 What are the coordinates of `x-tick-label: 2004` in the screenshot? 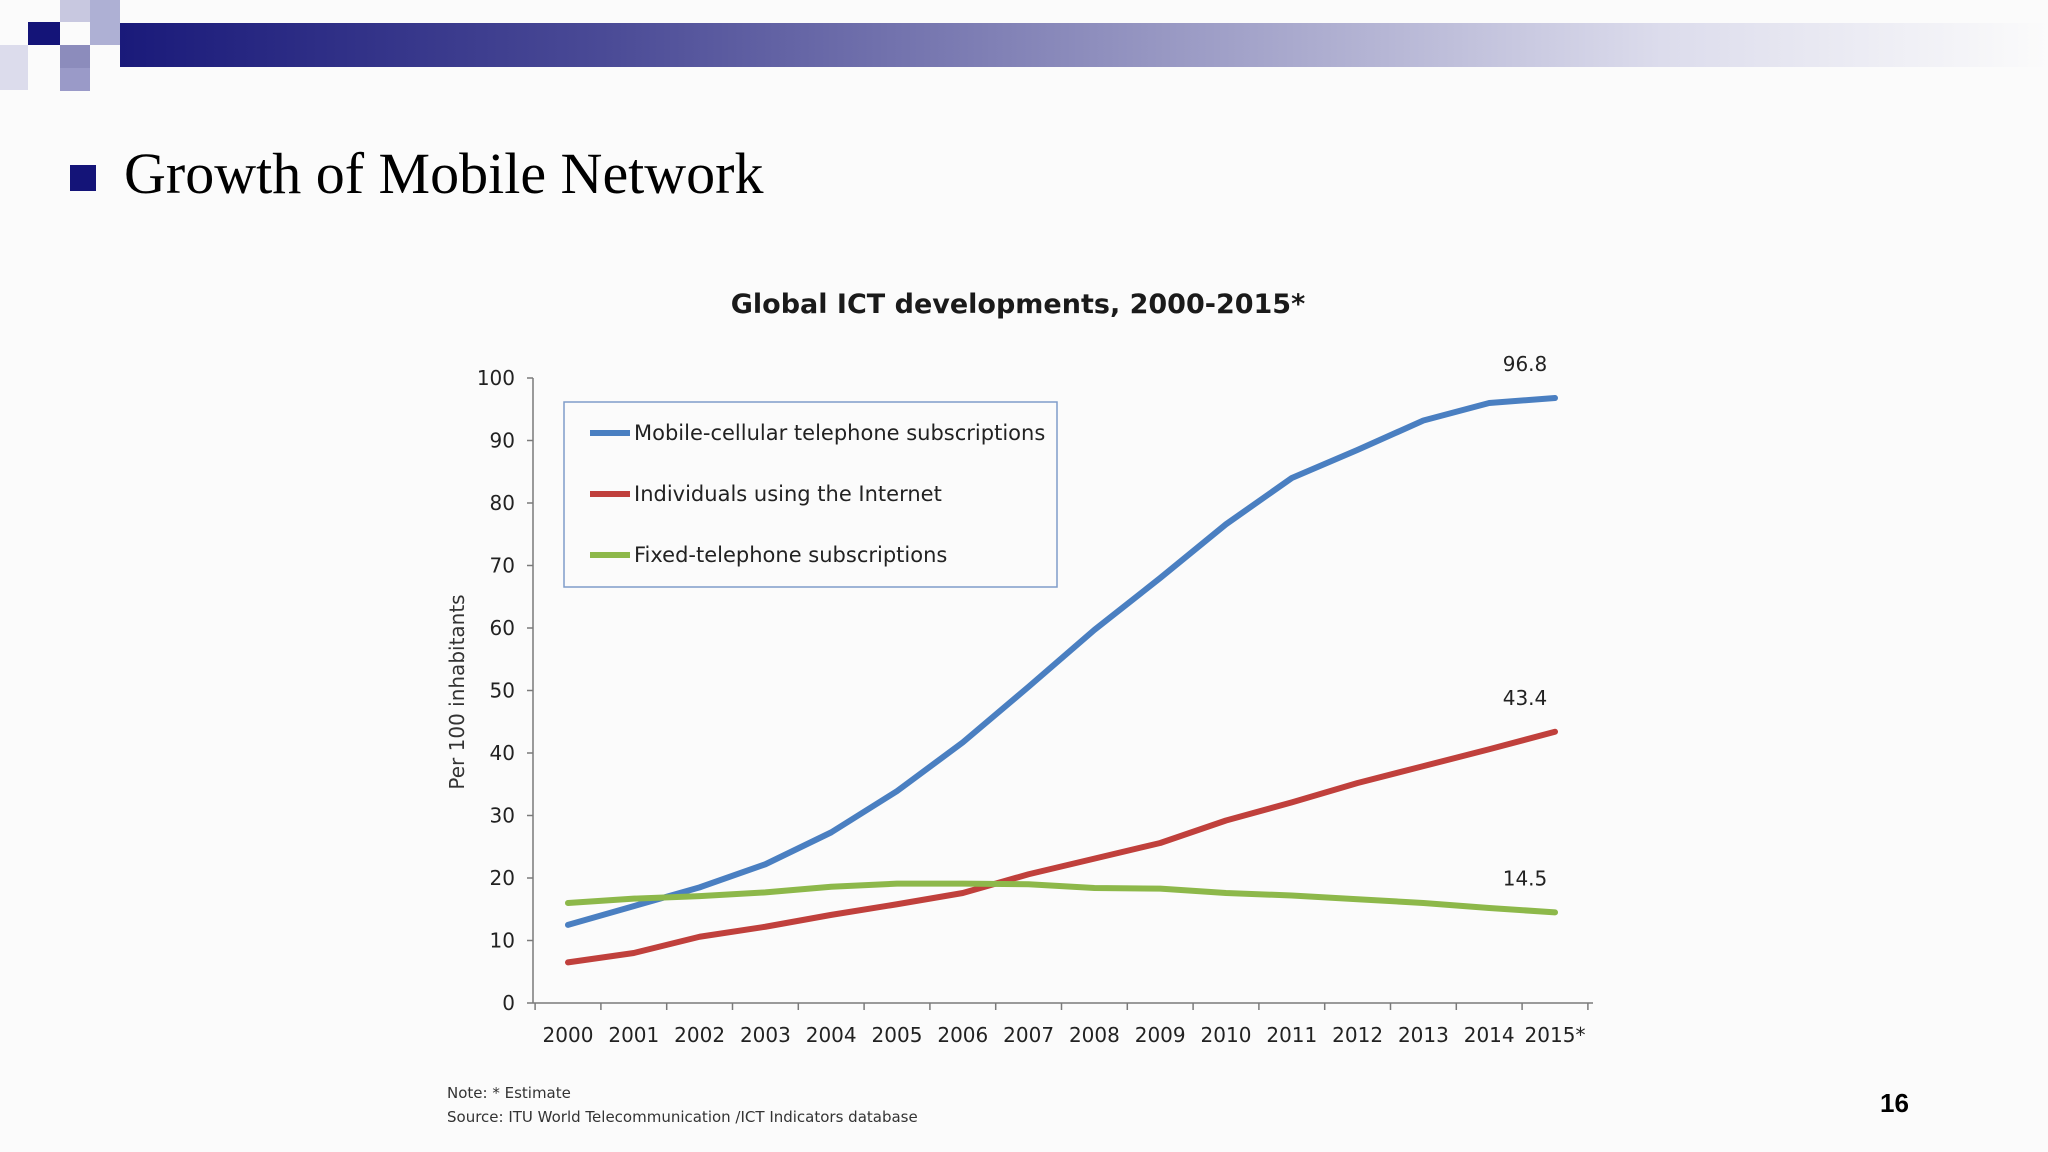 It's located at (831, 1035).